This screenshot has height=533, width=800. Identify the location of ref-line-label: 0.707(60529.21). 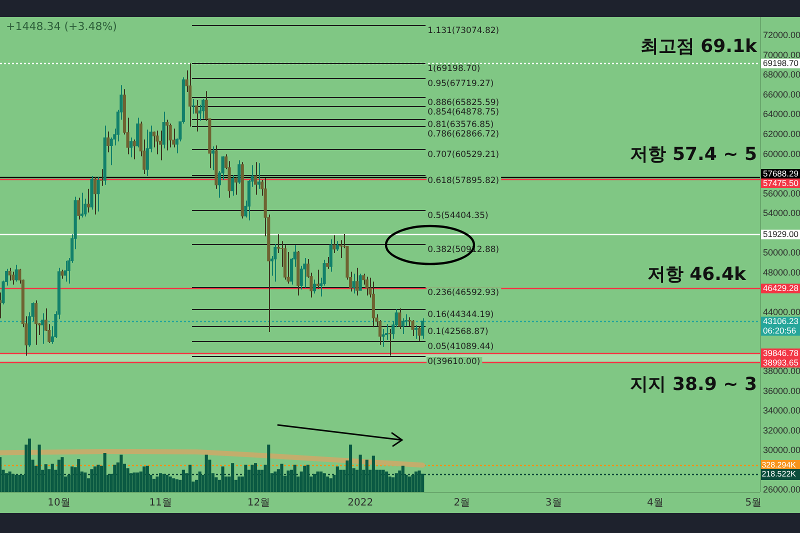
(464, 155).